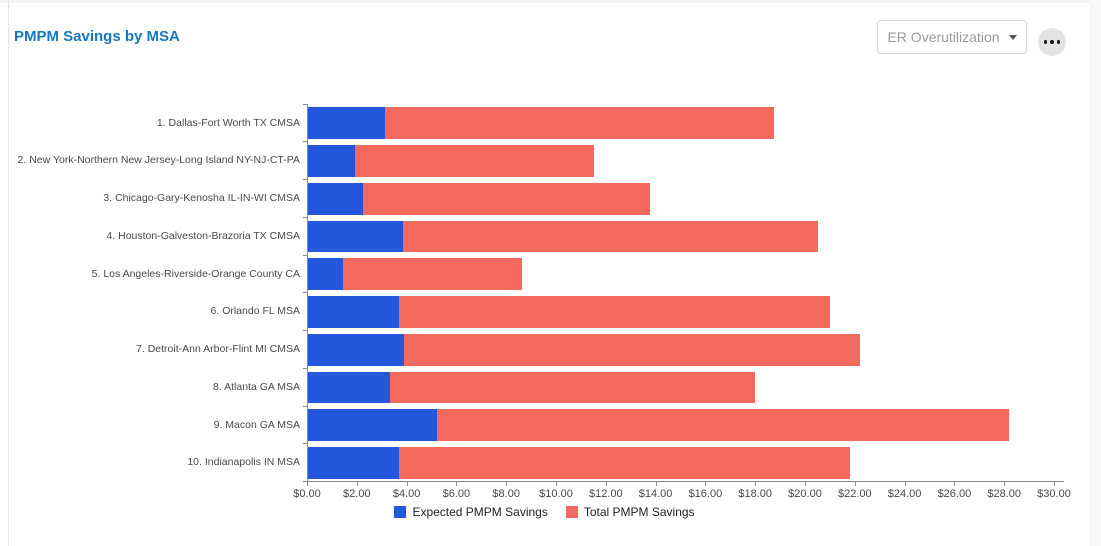  Describe the element at coordinates (1095, 273) in the screenshot. I see `page-background-strip` at that location.